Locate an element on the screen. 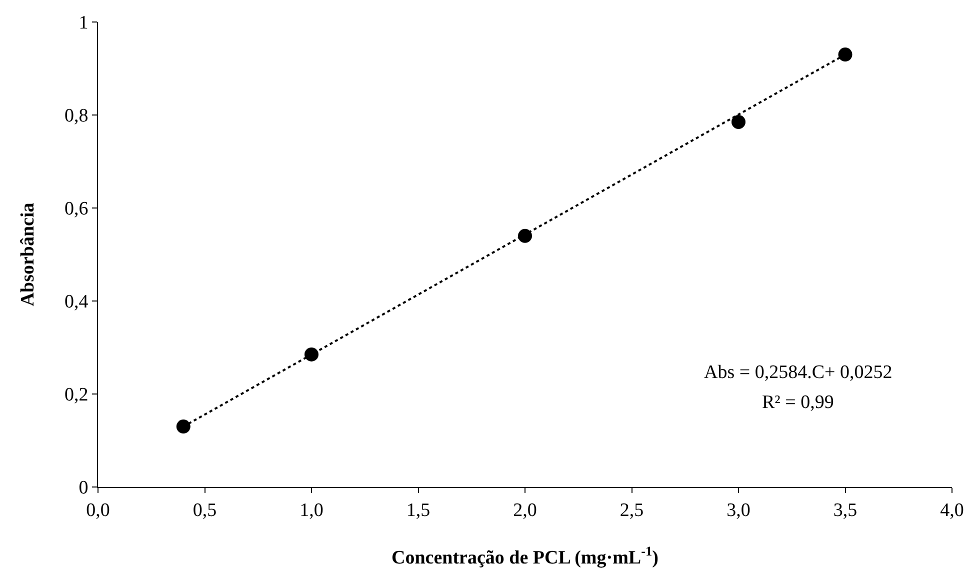  y-tick-label: 0,6 is located at coordinates (76, 209).